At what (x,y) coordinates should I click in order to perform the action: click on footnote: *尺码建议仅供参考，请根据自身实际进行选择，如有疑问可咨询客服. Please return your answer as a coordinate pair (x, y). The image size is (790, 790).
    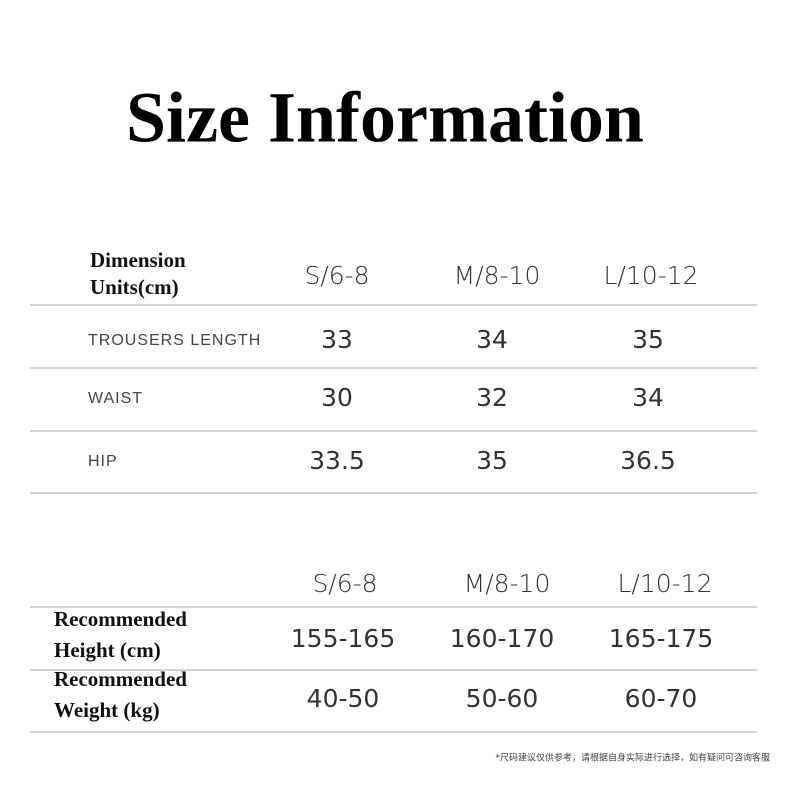
    Looking at the image, I should click on (632, 758).